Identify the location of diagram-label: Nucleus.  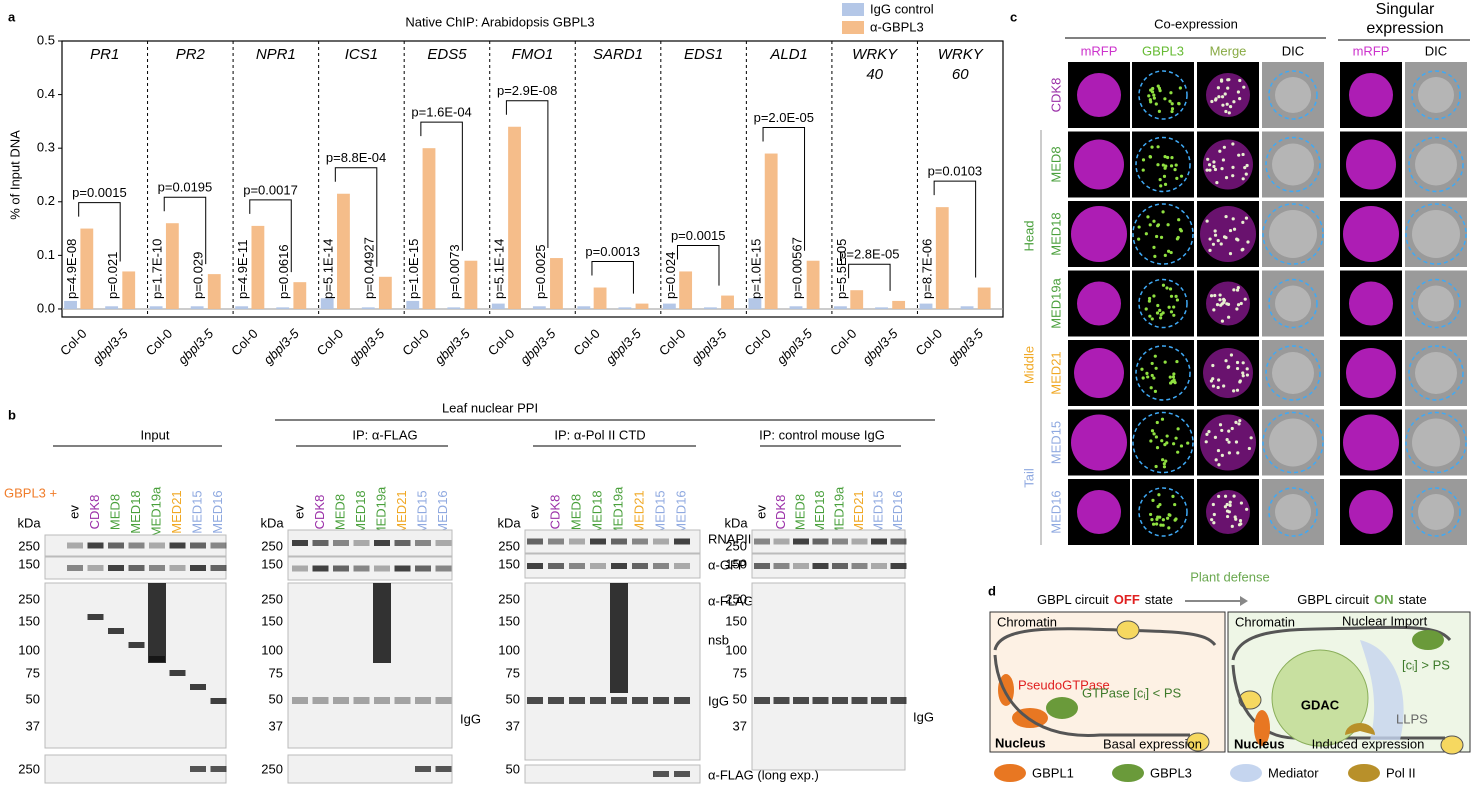
(1259, 743).